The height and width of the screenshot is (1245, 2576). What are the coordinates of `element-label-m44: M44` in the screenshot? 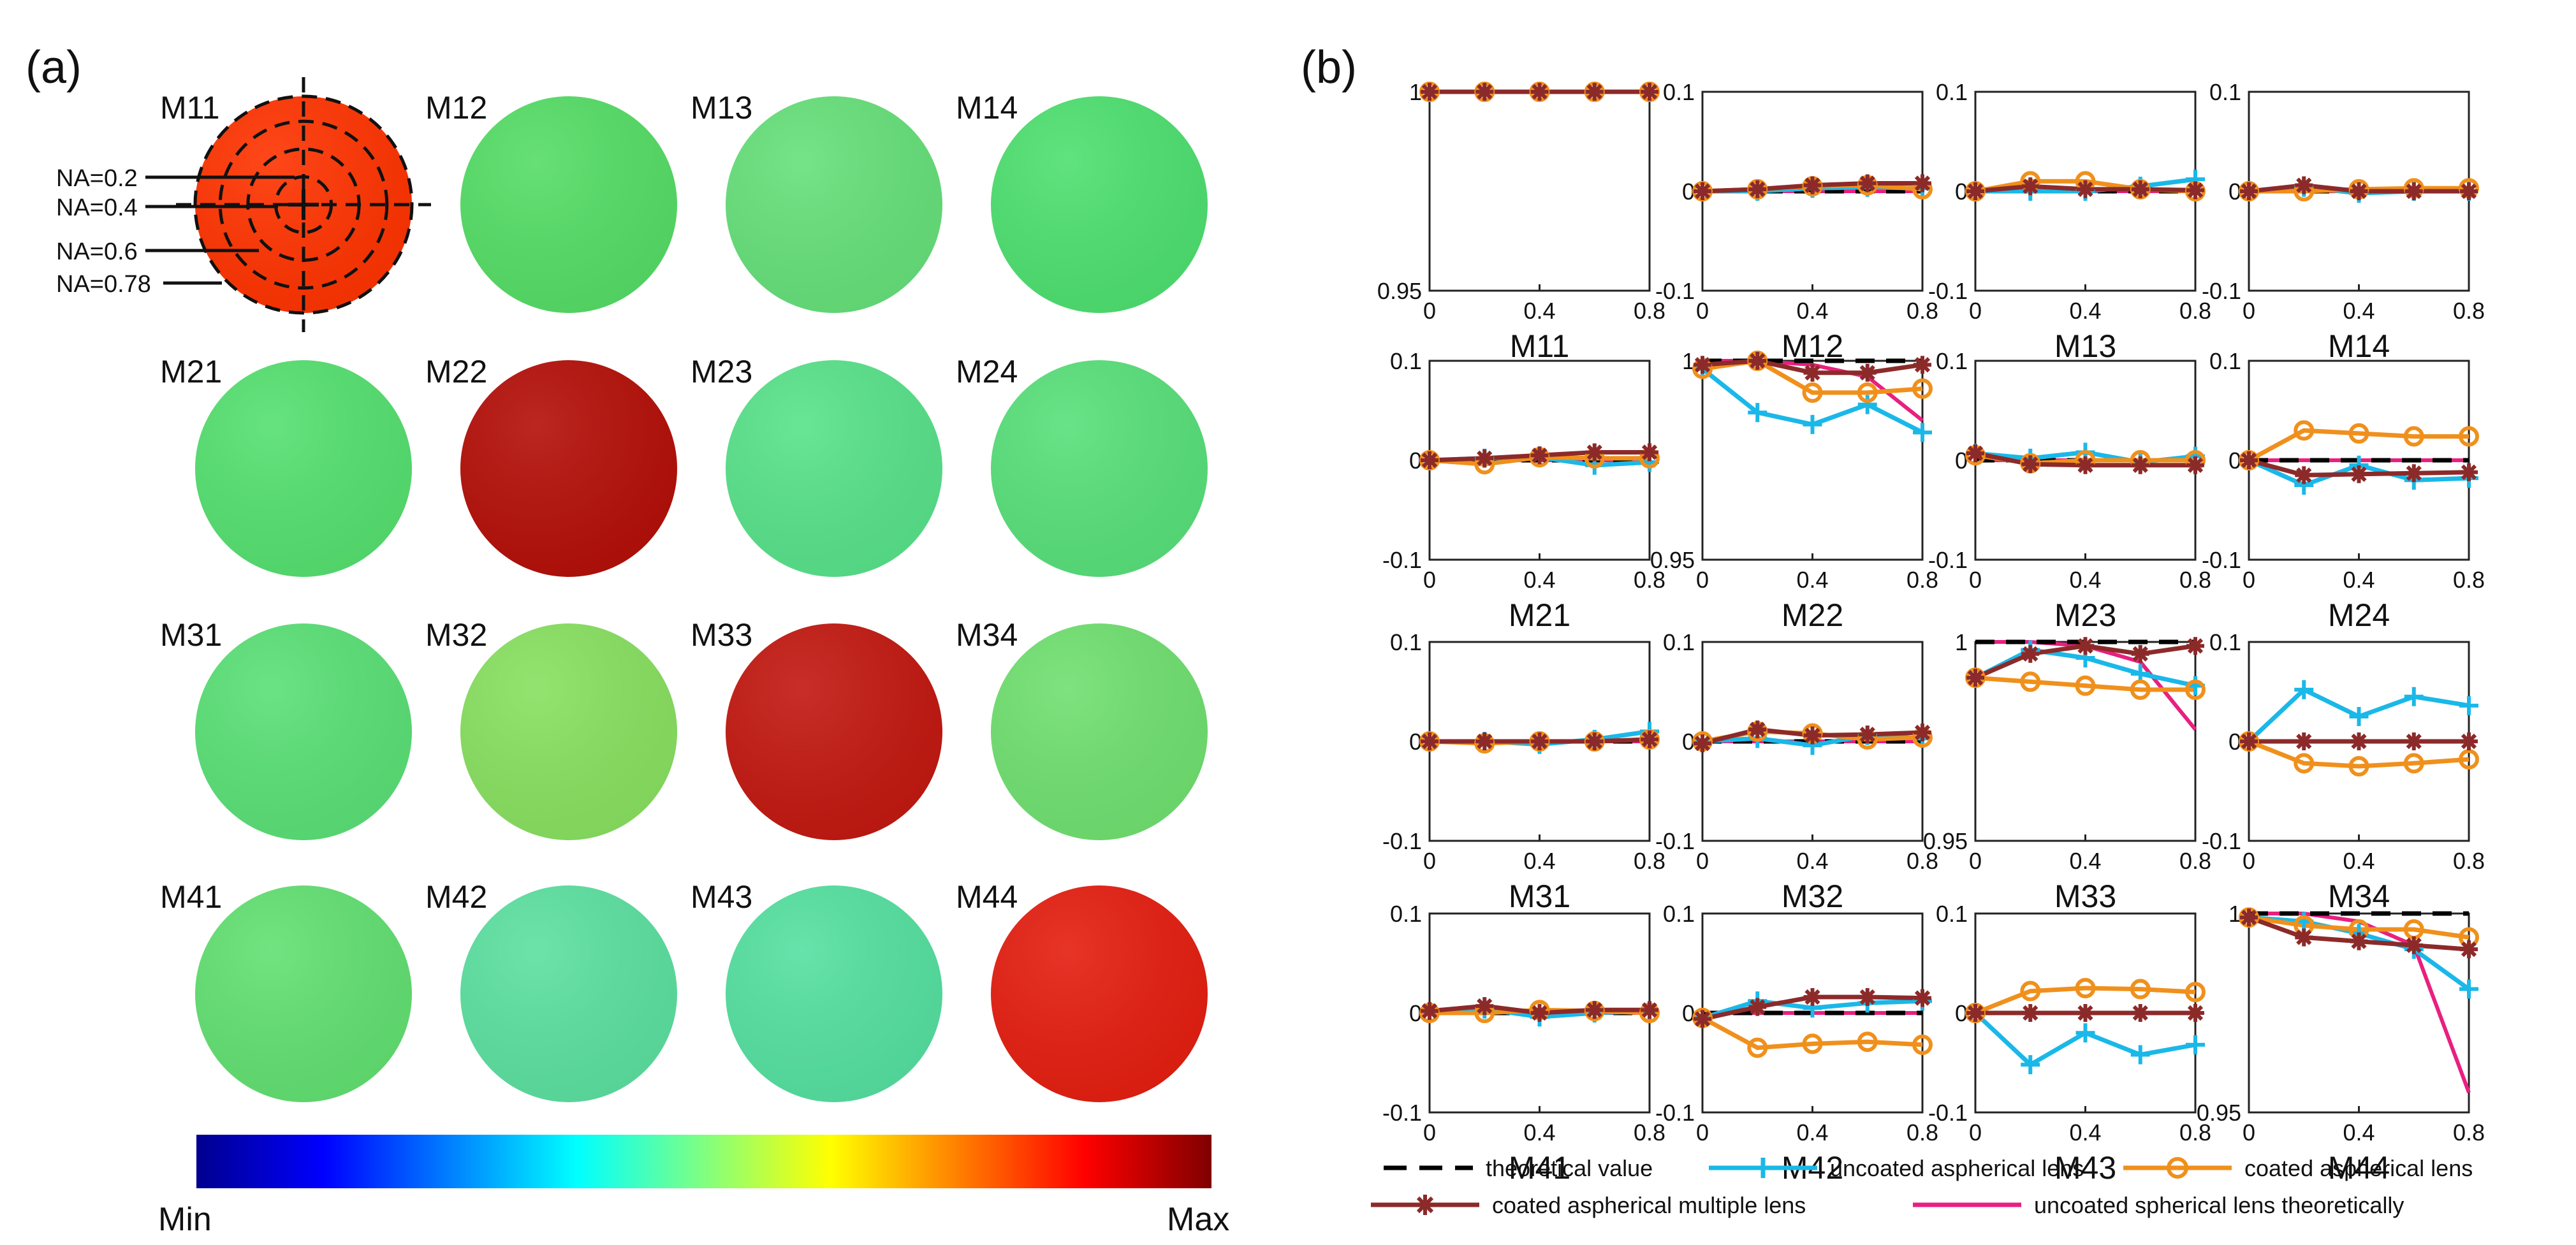 It's located at (987, 897).